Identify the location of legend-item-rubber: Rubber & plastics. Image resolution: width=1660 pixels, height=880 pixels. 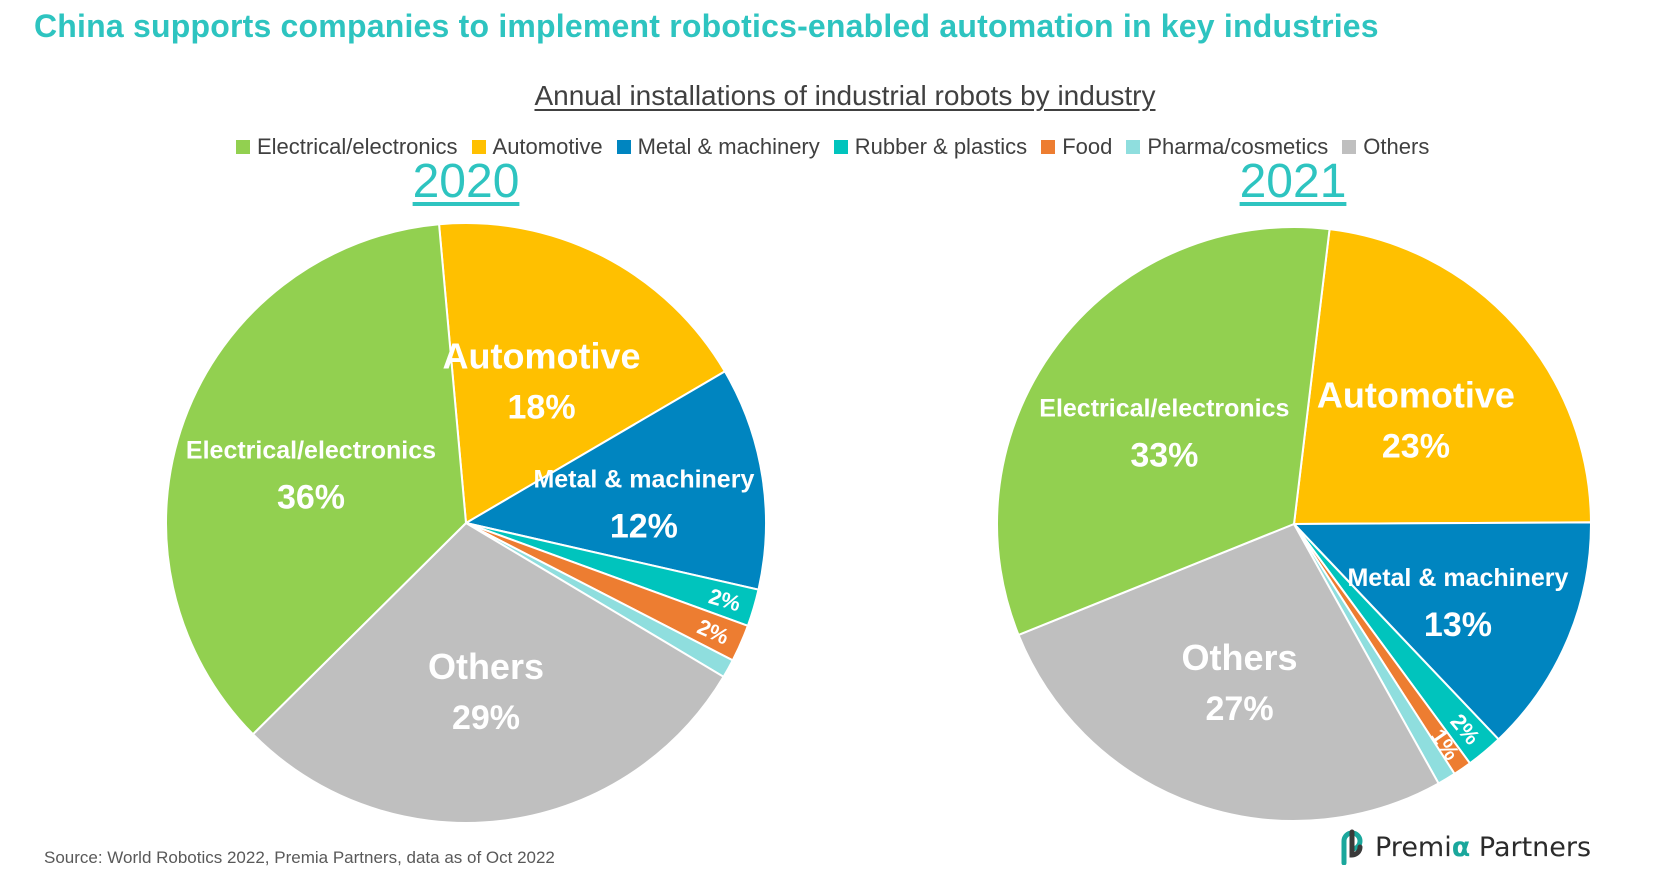
(930, 147).